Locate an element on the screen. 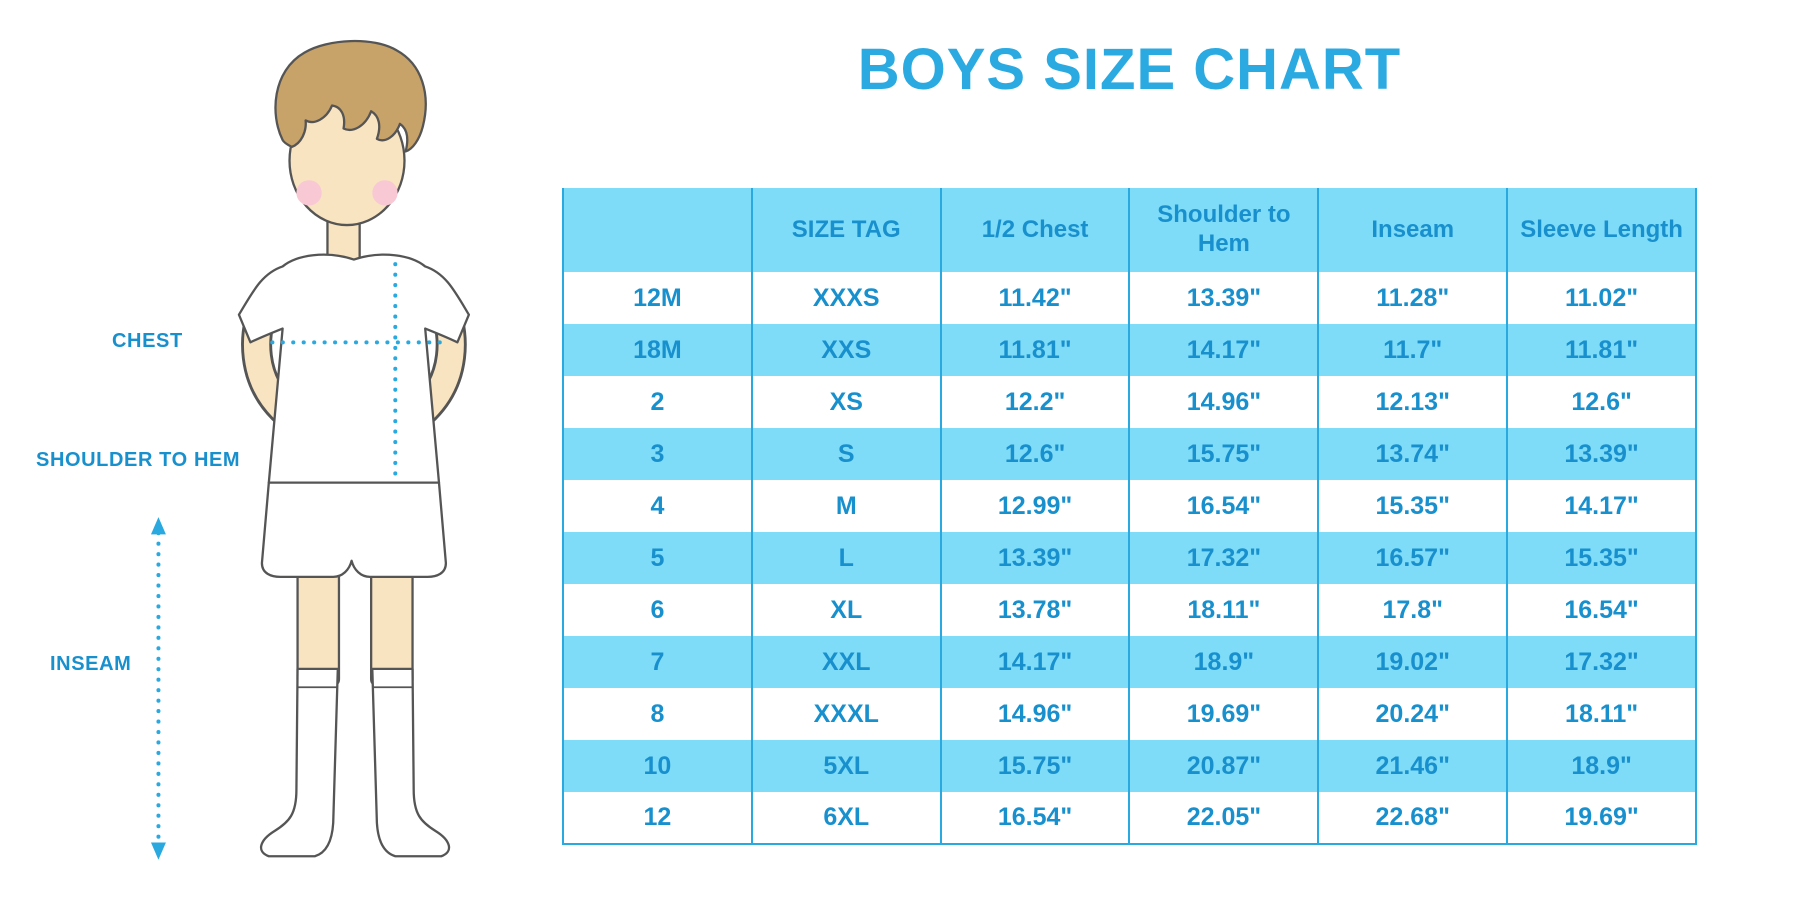 The image size is (1800, 900). table-cell: XL is located at coordinates (846, 610).